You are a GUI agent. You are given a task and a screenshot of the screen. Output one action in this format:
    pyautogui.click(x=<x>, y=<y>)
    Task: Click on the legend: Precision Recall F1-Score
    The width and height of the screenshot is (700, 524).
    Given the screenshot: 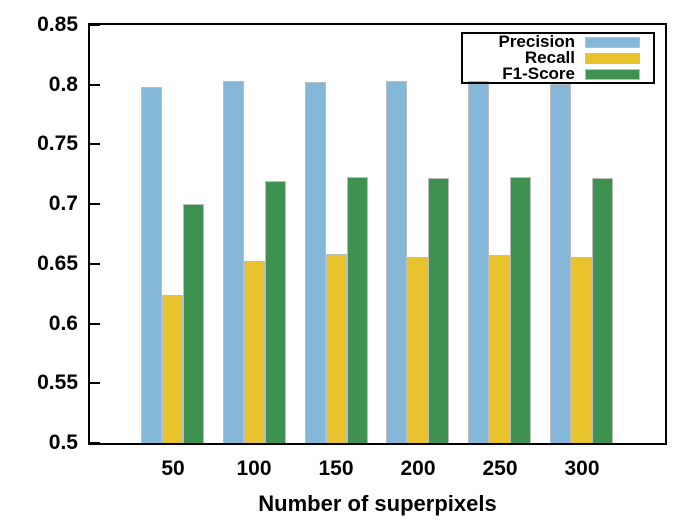 What is the action you would take?
    pyautogui.click(x=558, y=58)
    